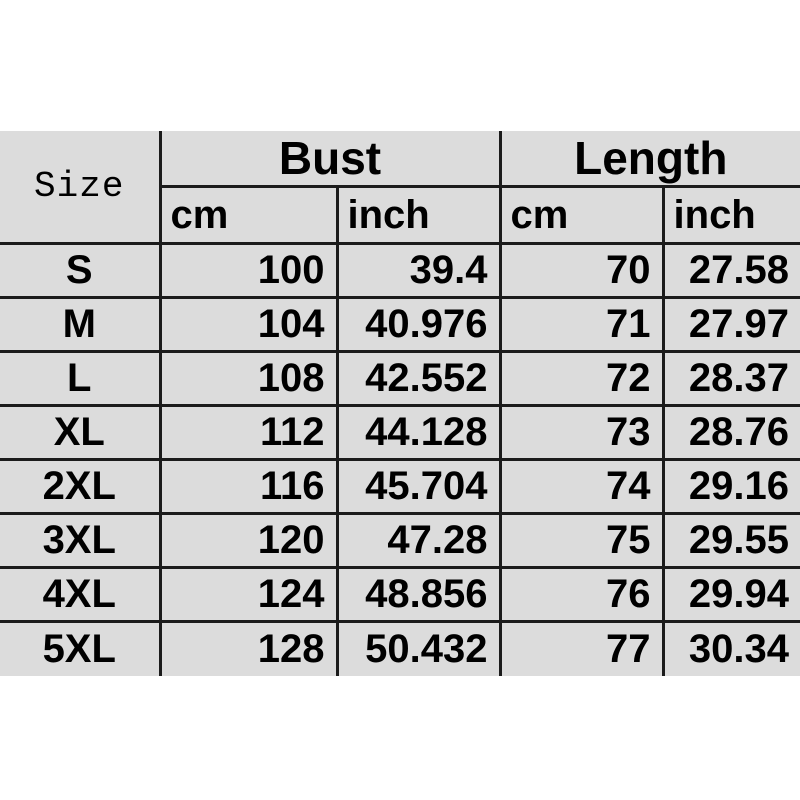 This screenshot has height=800, width=800. I want to click on group-header-row: Size Bust Length, so click(400, 188).